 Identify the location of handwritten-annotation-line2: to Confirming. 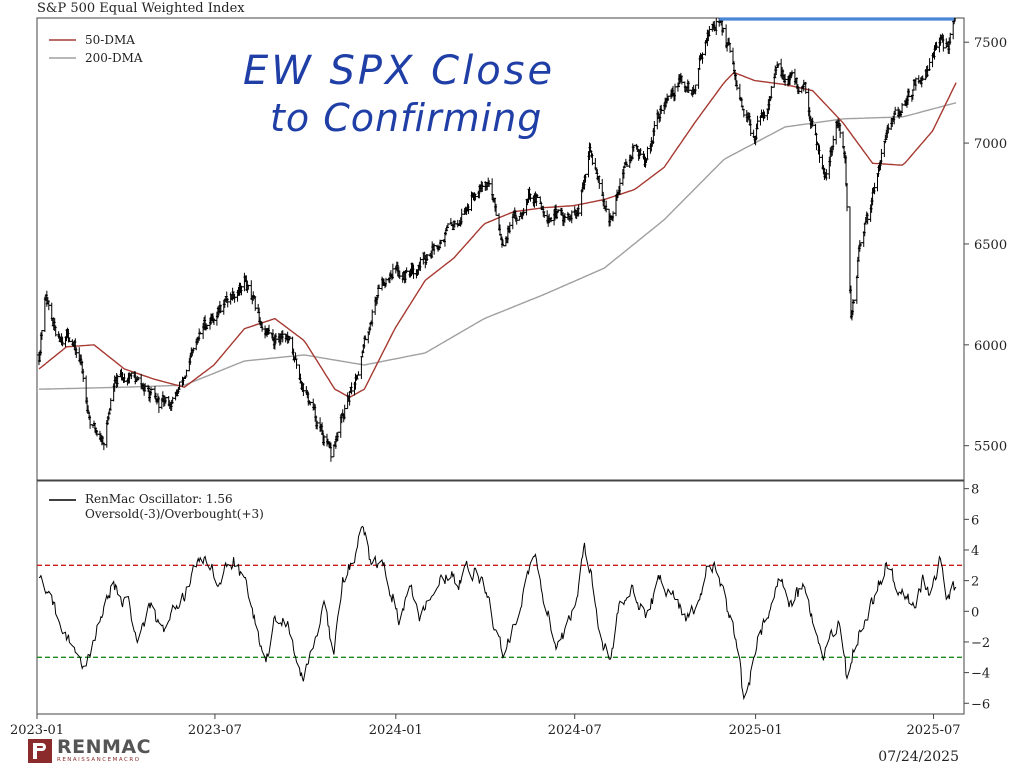
(406, 118).